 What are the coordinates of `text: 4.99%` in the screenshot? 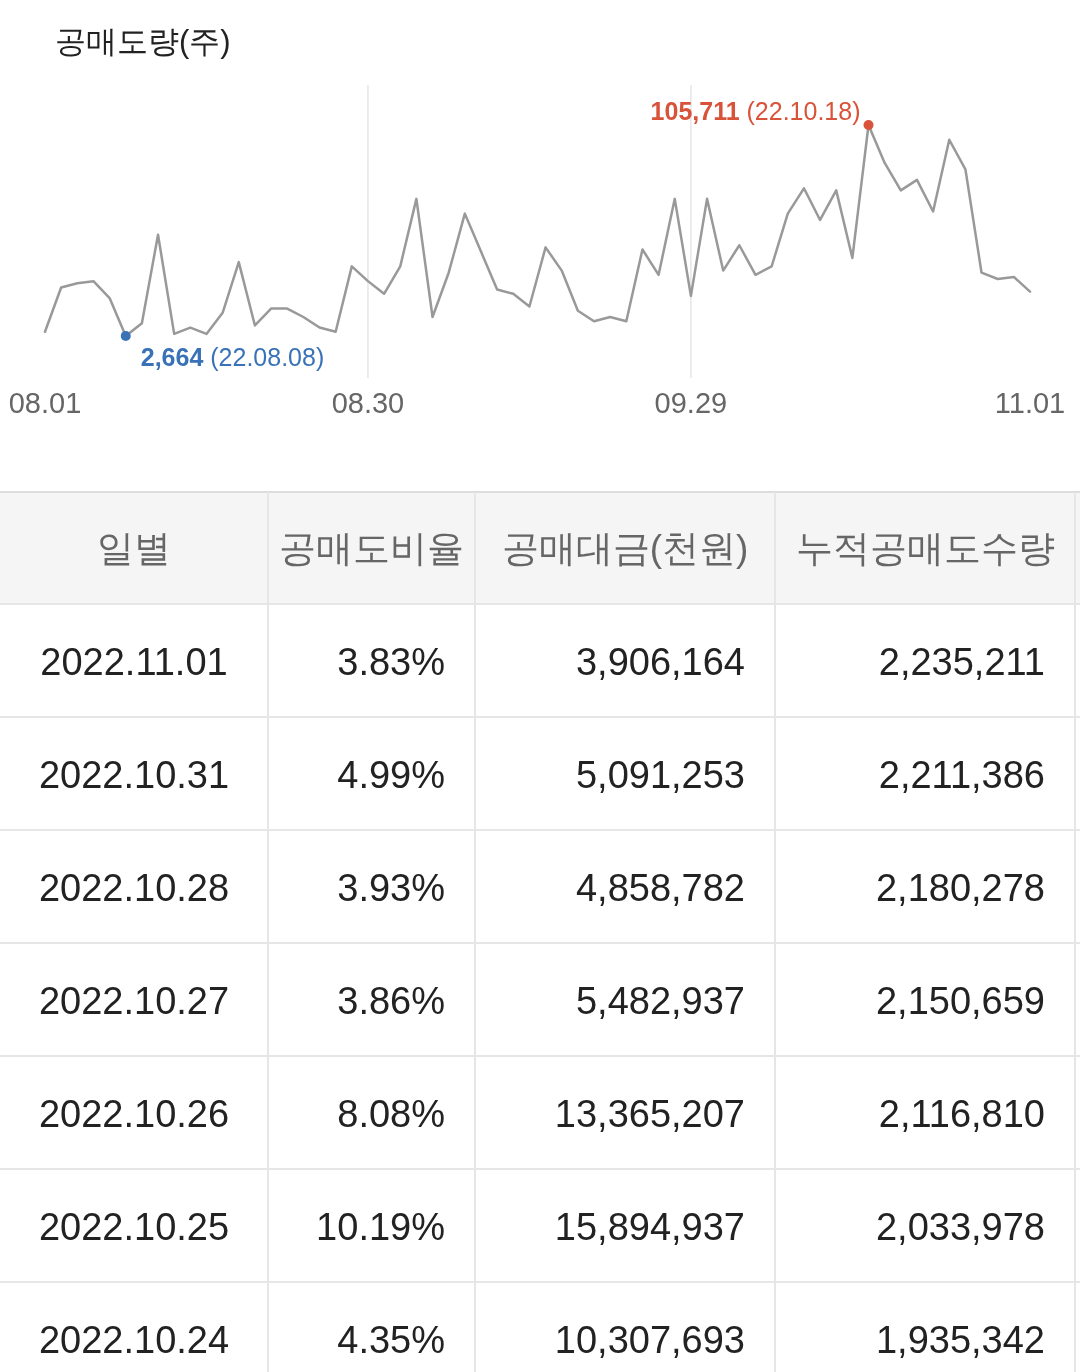 It's located at (391, 774).